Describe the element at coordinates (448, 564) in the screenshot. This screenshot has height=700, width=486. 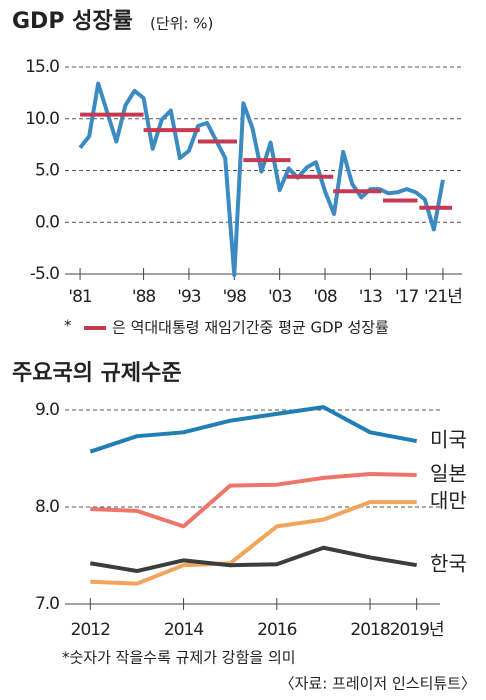
I see `series-label: 한국` at that location.